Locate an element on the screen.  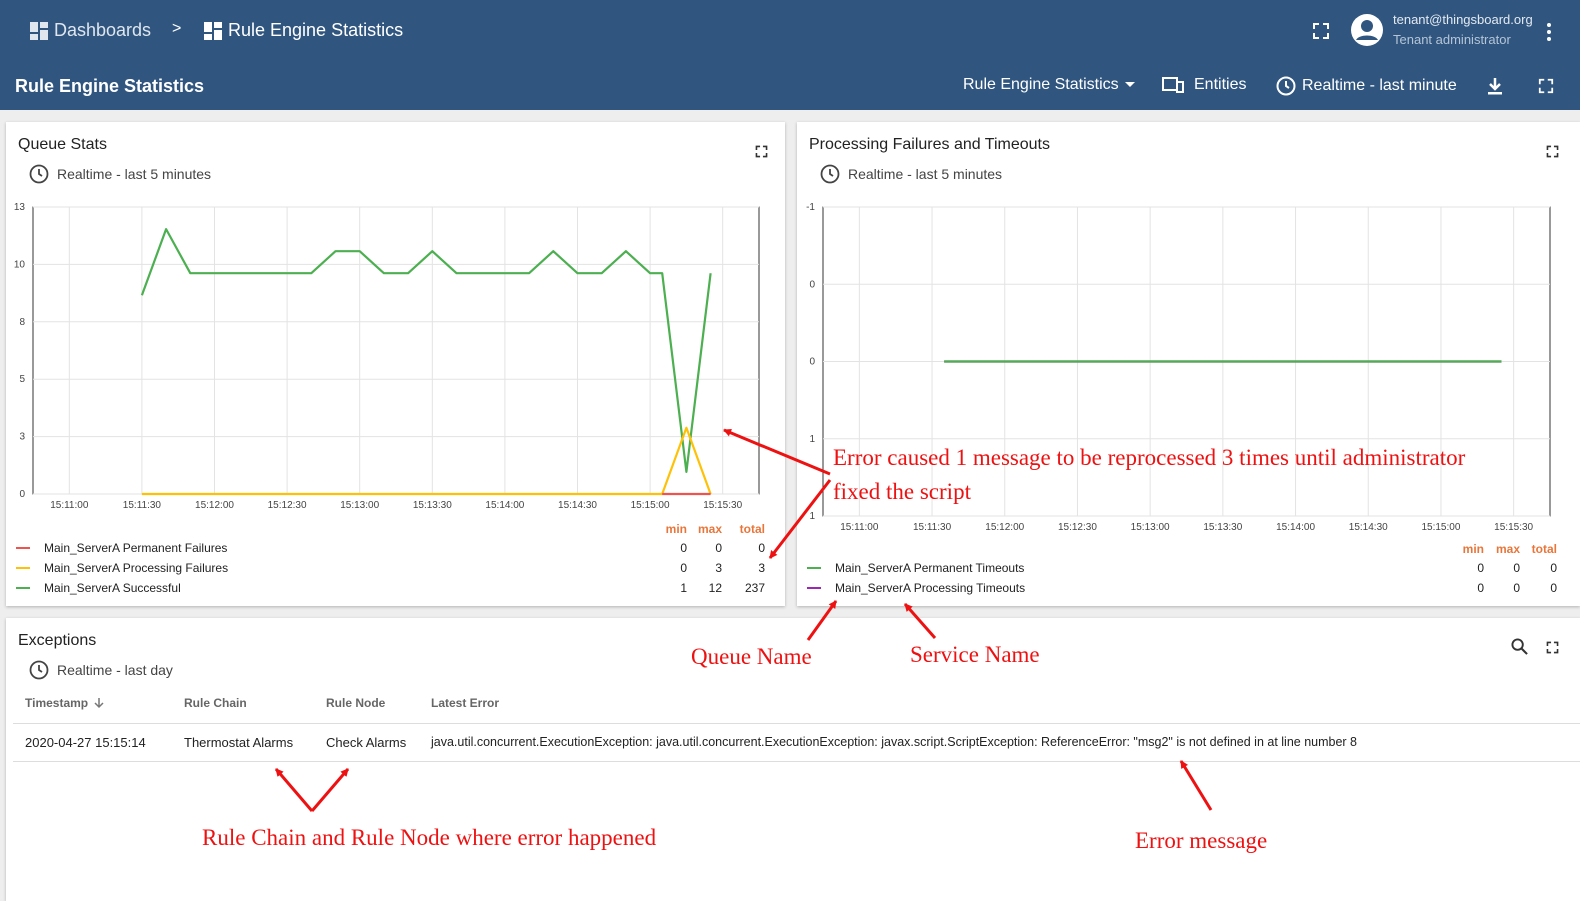
x-tick-label: 15:14:30 is located at coordinates (1368, 527).